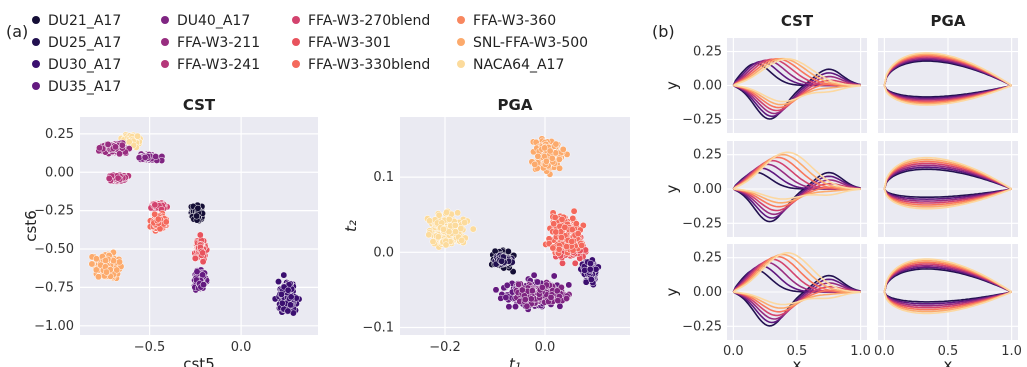 The image size is (1027, 367). What do you see at coordinates (84, 87) in the screenshot?
I see `legend-label: DU35_A17` at bounding box center [84, 87].